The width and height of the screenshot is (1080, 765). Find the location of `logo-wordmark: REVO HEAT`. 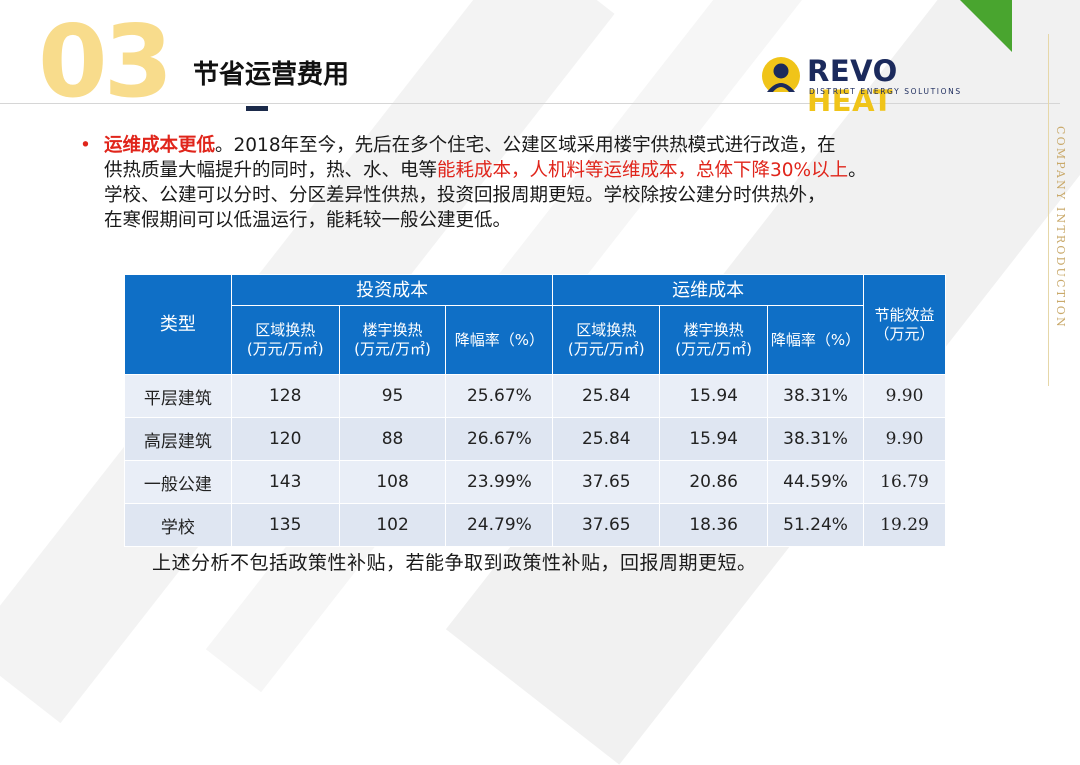

logo-wordmark: REVO HEAT is located at coordinates (900, 86).